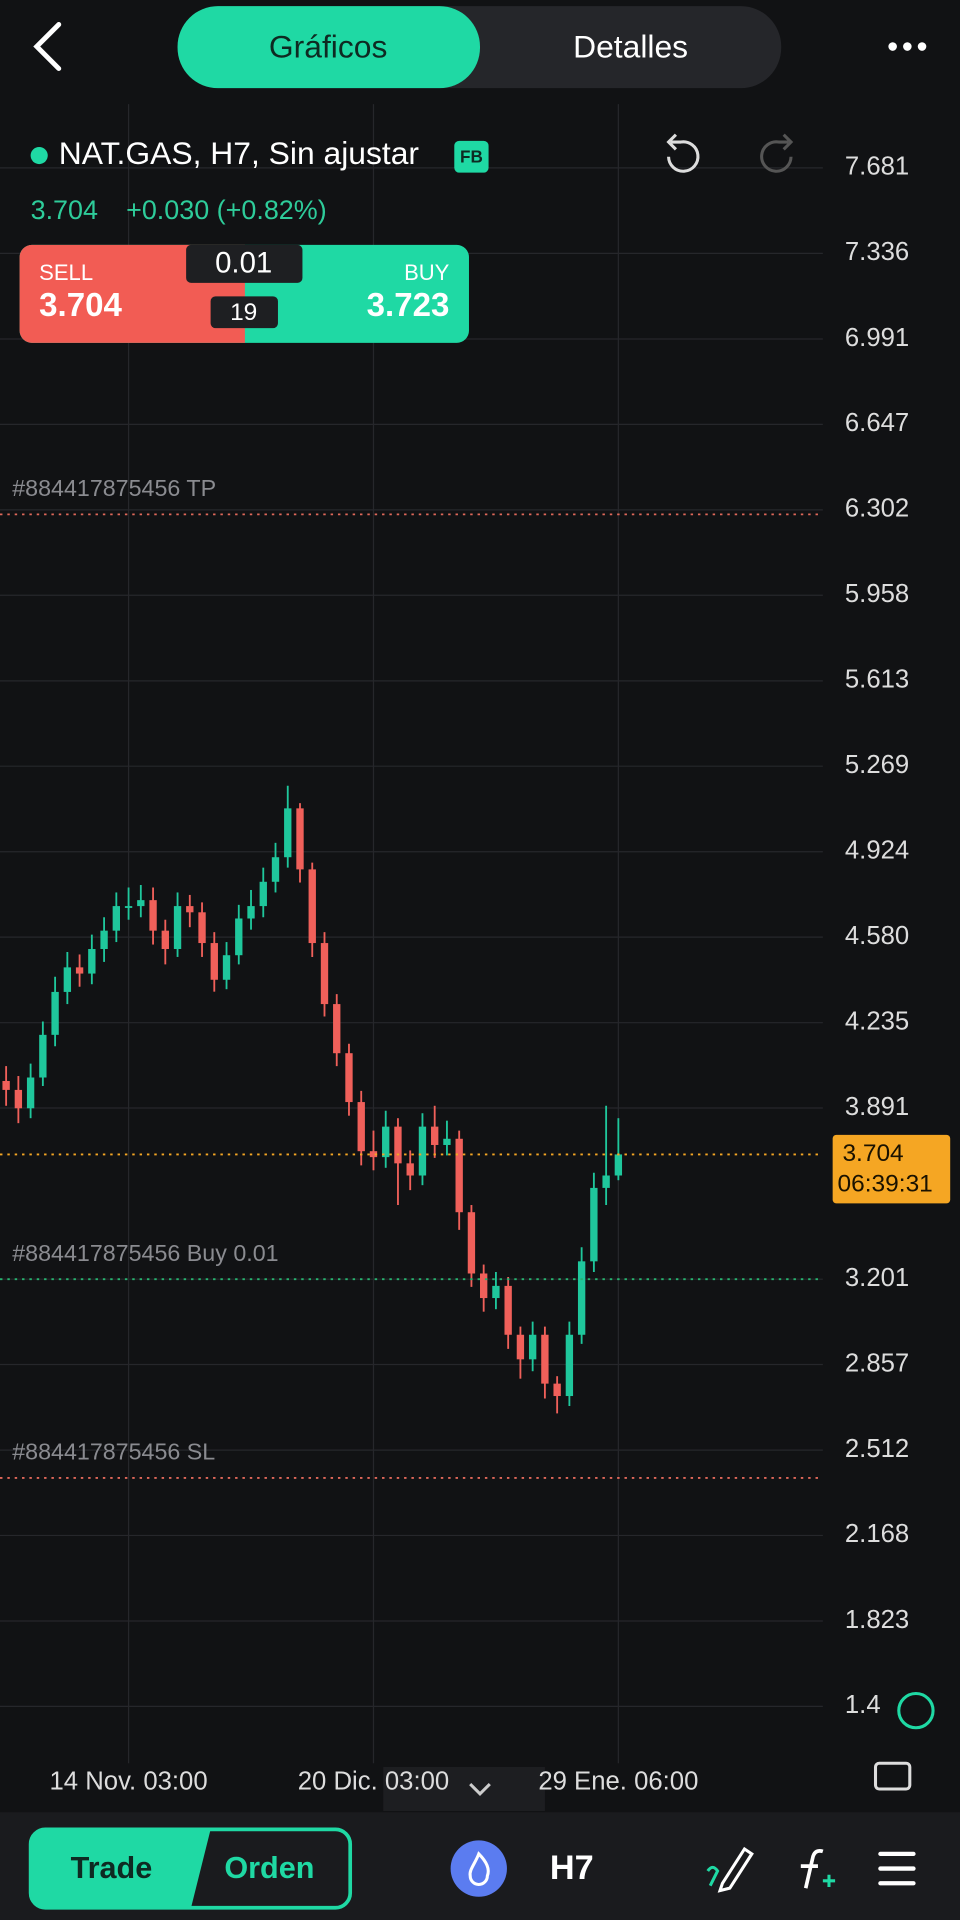  I want to click on tab: Gráficos, so click(328, 46).